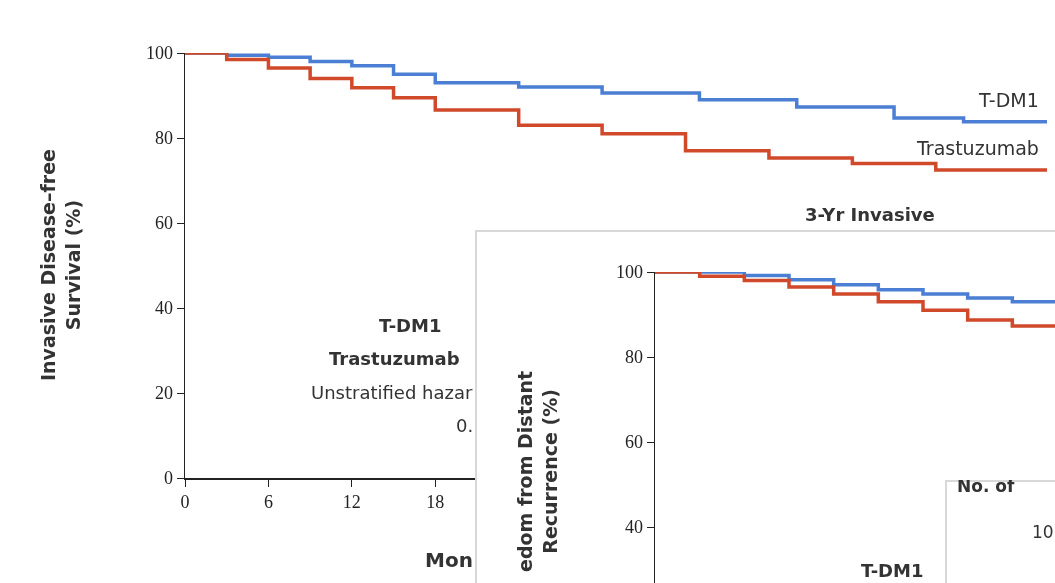  Describe the element at coordinates (449, 560) in the screenshot. I see `x-axis-title: Mon` at that location.